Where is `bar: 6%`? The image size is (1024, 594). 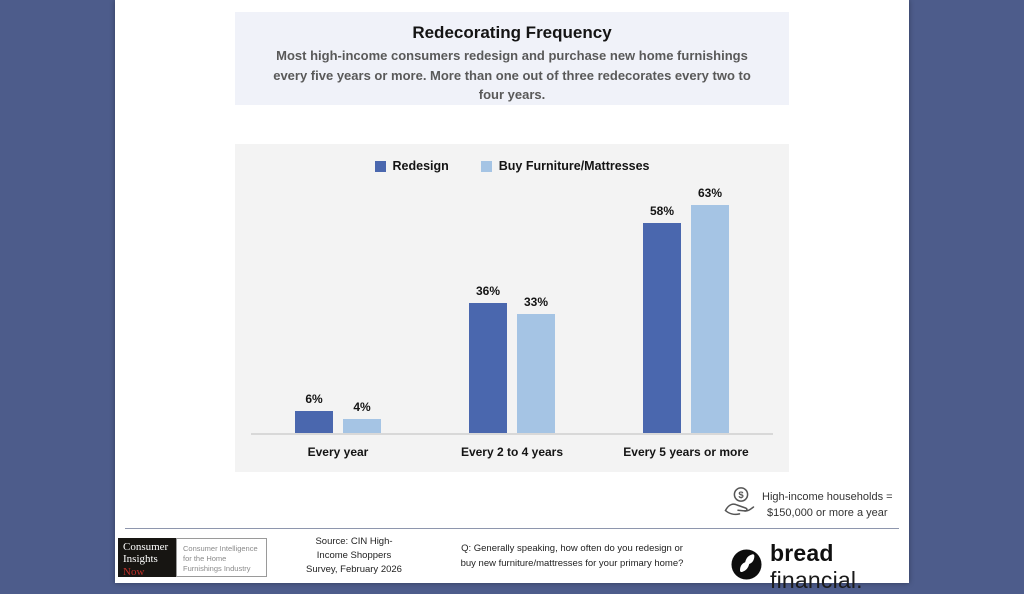
bar: 6% is located at coordinates (314, 412).